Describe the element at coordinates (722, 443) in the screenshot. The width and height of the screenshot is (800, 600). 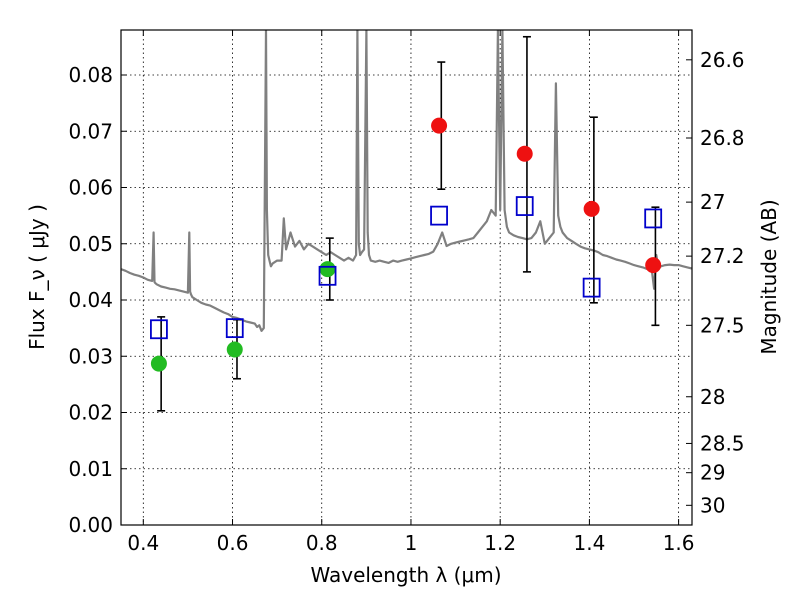
I see `right-tick-label: 28.5` at that location.